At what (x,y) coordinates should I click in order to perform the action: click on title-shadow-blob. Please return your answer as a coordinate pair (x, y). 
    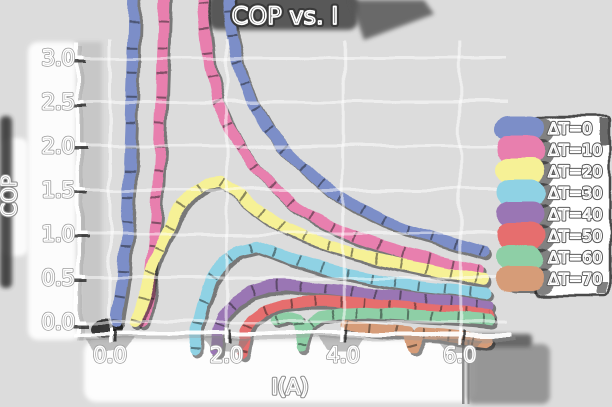
    Looking at the image, I should click on (283, 15).